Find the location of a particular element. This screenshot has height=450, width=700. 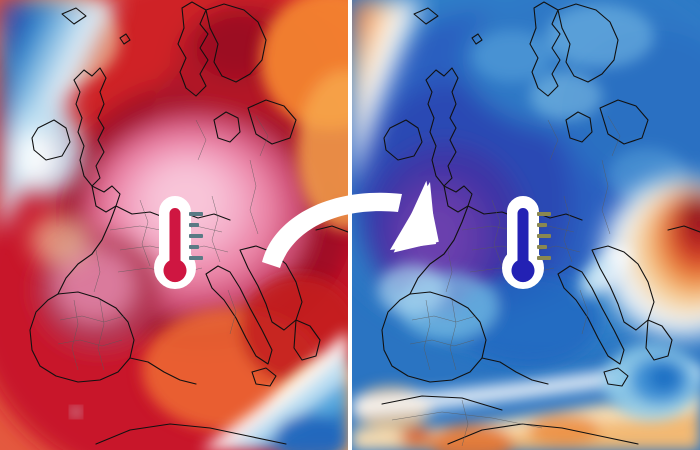

panel-divider is located at coordinates (350, 225).